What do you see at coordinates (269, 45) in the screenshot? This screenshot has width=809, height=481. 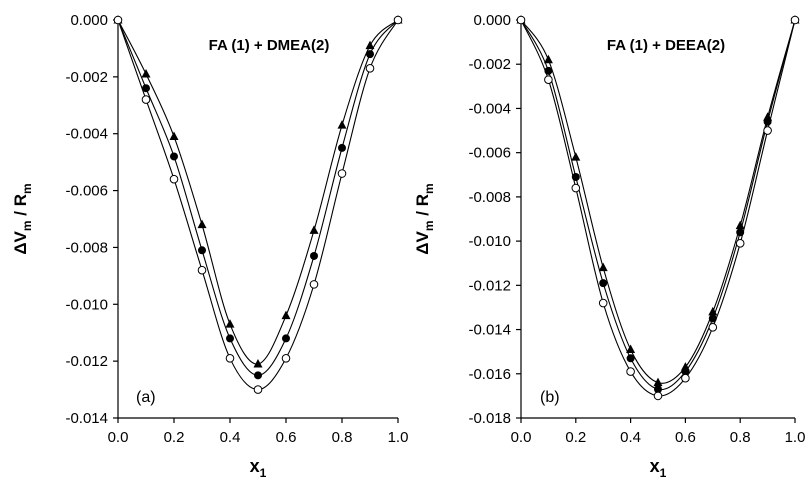 I see `chart-title: FA (1) + DMEA(2)` at bounding box center [269, 45].